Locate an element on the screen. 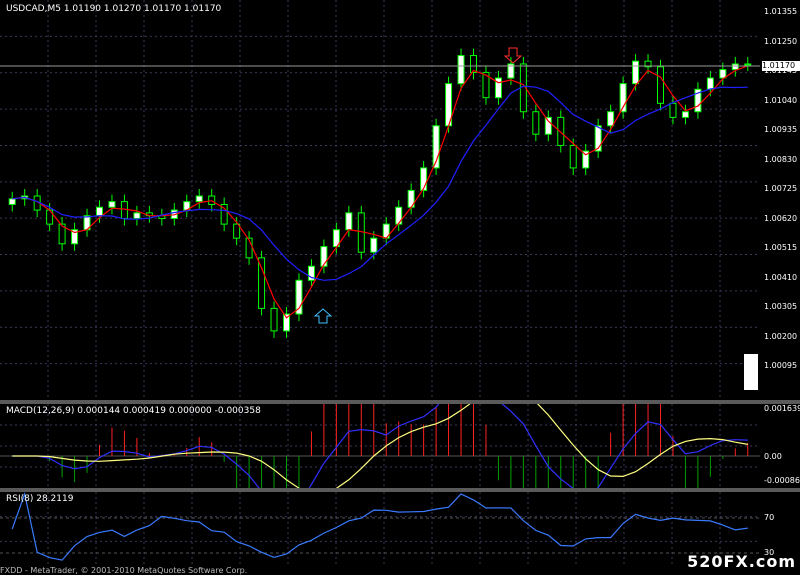 The height and width of the screenshot is (575, 800). current-price-tag: 1.01170 is located at coordinates (781, 66).